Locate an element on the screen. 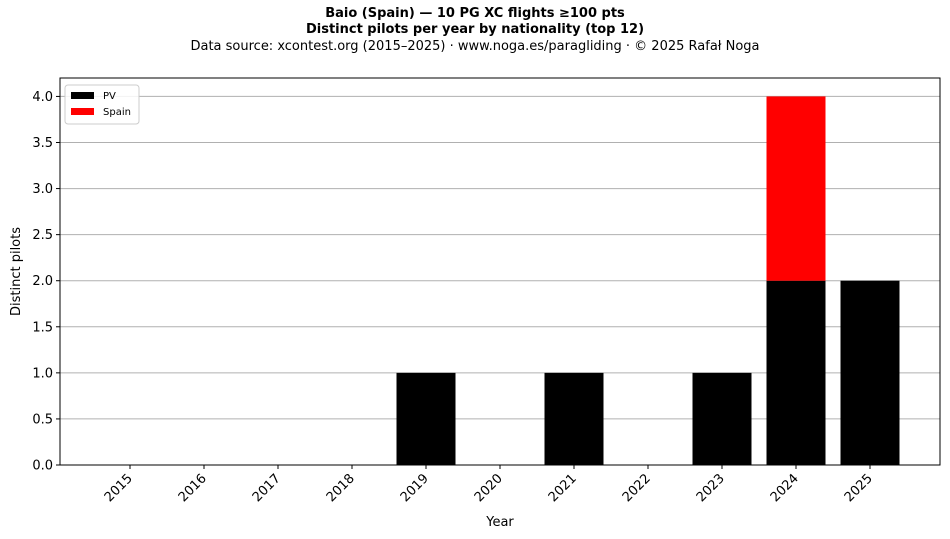 The height and width of the screenshot is (539, 950). x-tick-label: 2024 is located at coordinates (785, 488).